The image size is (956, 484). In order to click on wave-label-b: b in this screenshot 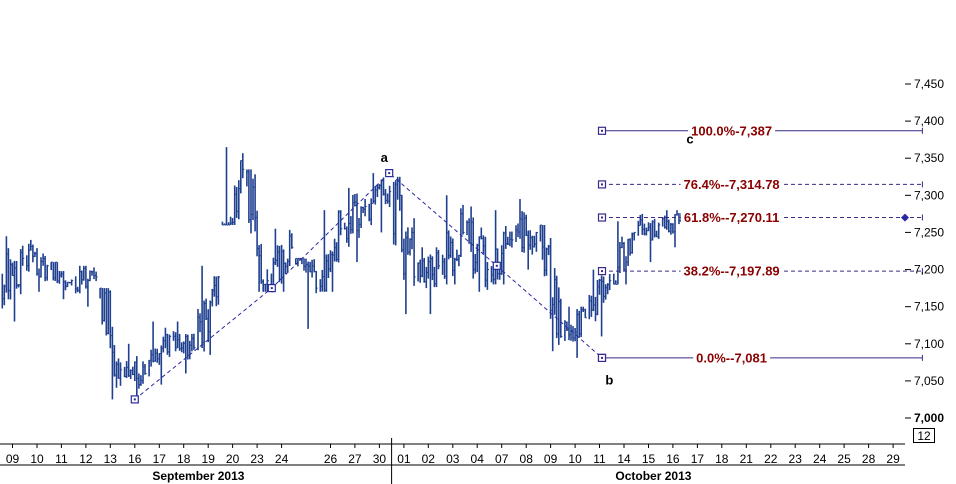, I will do `click(609, 380)`.